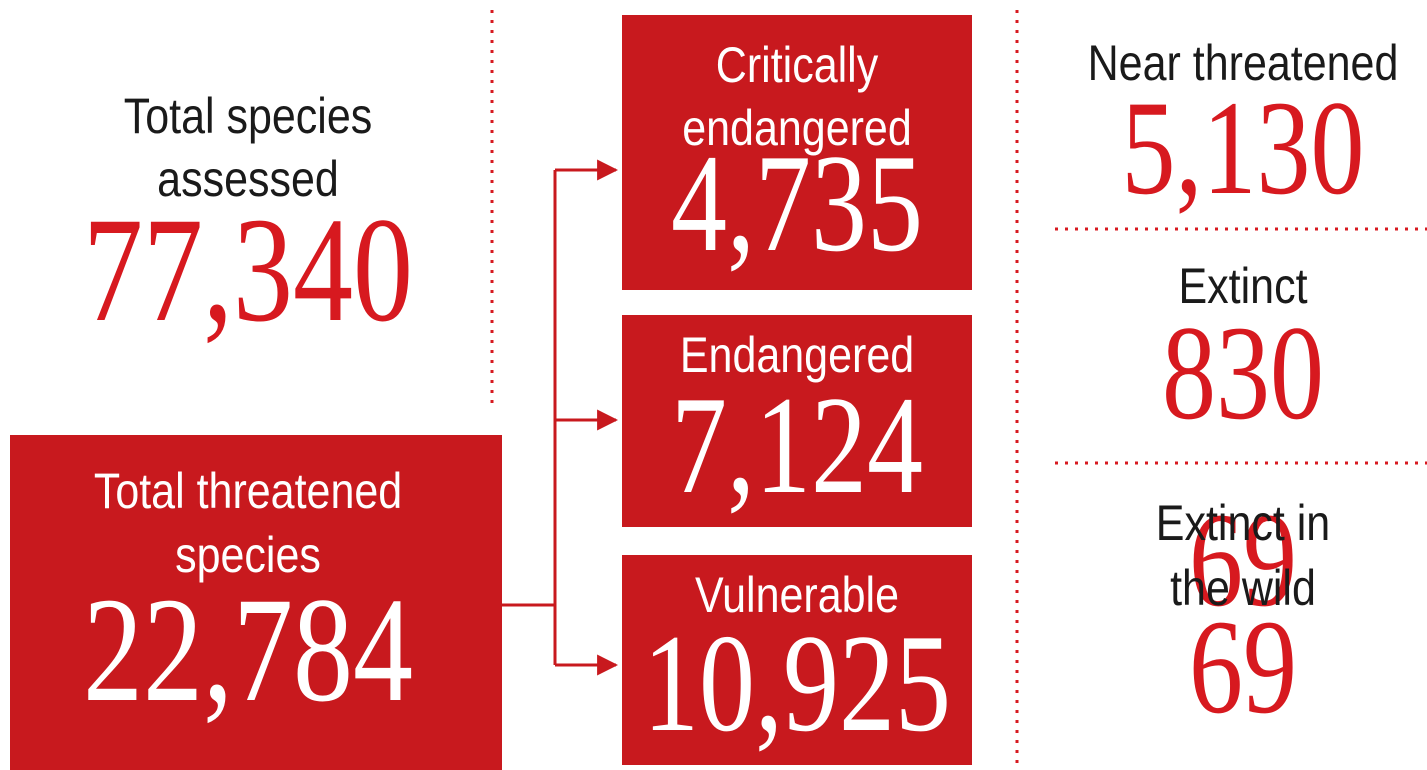  Describe the element at coordinates (1242, 286) in the screenshot. I see `label: Extinct` at that location.